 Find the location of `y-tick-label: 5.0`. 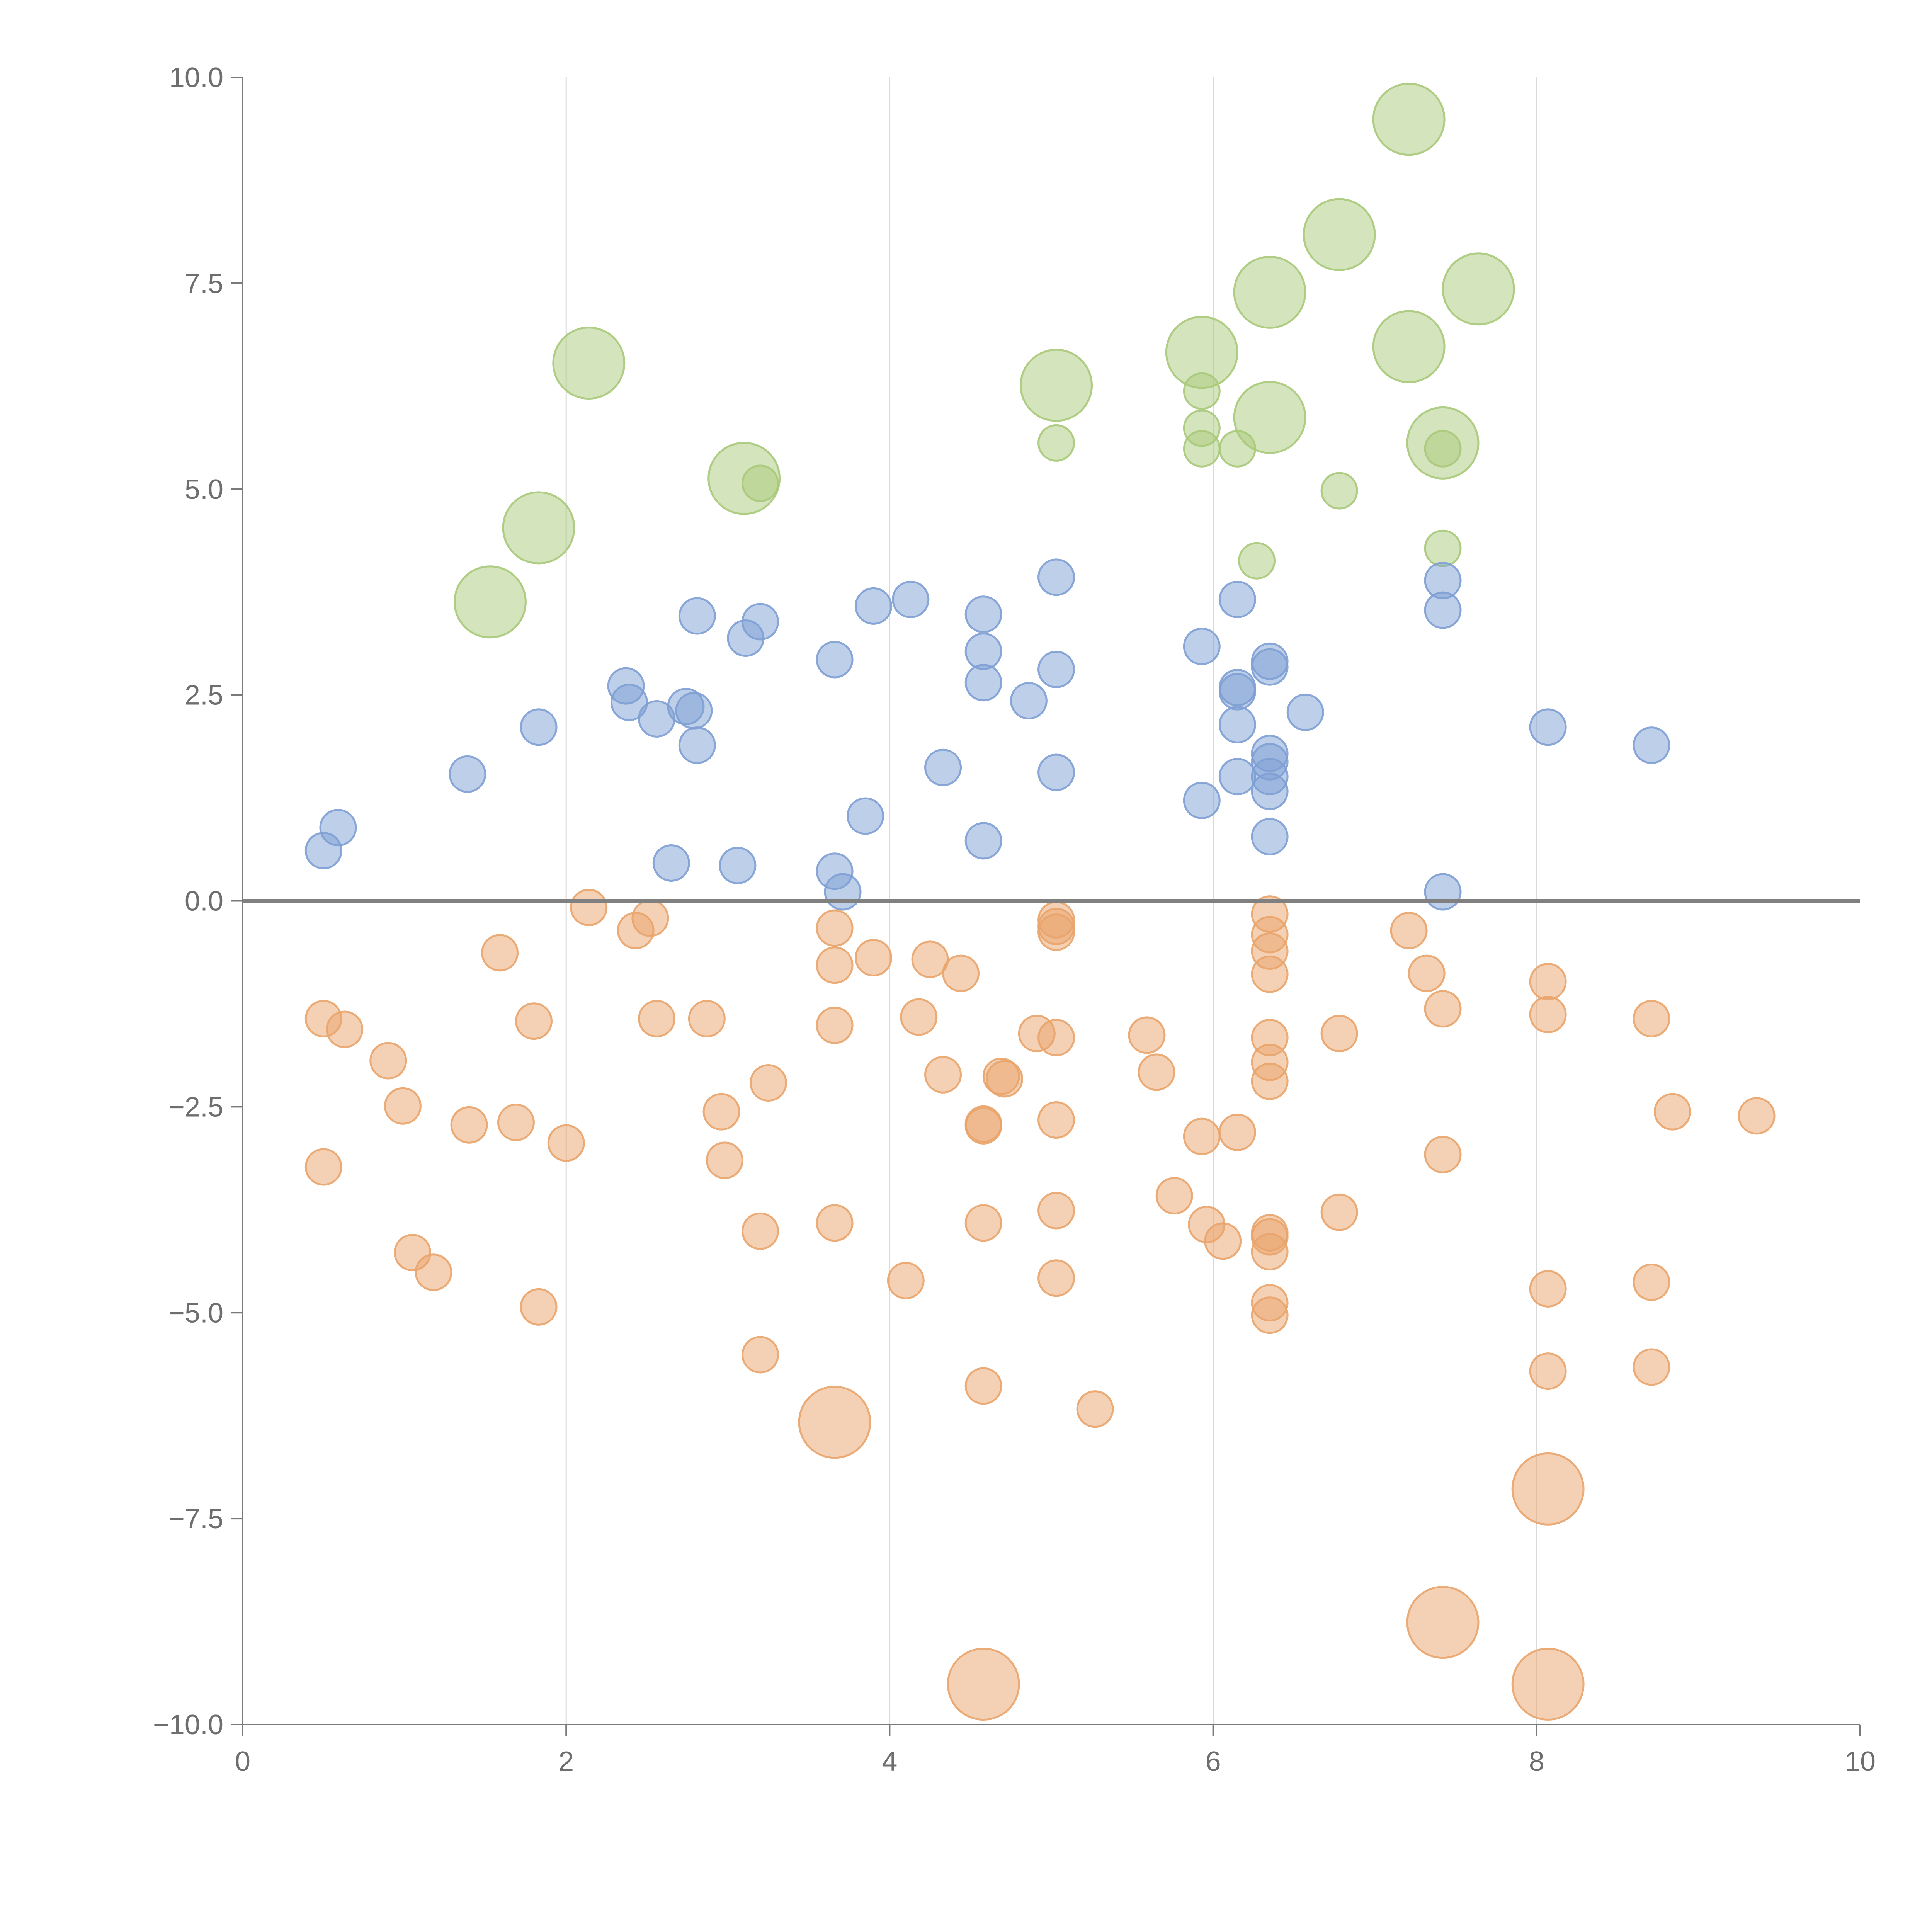

y-tick-label: 5.0 is located at coordinates (204, 489).